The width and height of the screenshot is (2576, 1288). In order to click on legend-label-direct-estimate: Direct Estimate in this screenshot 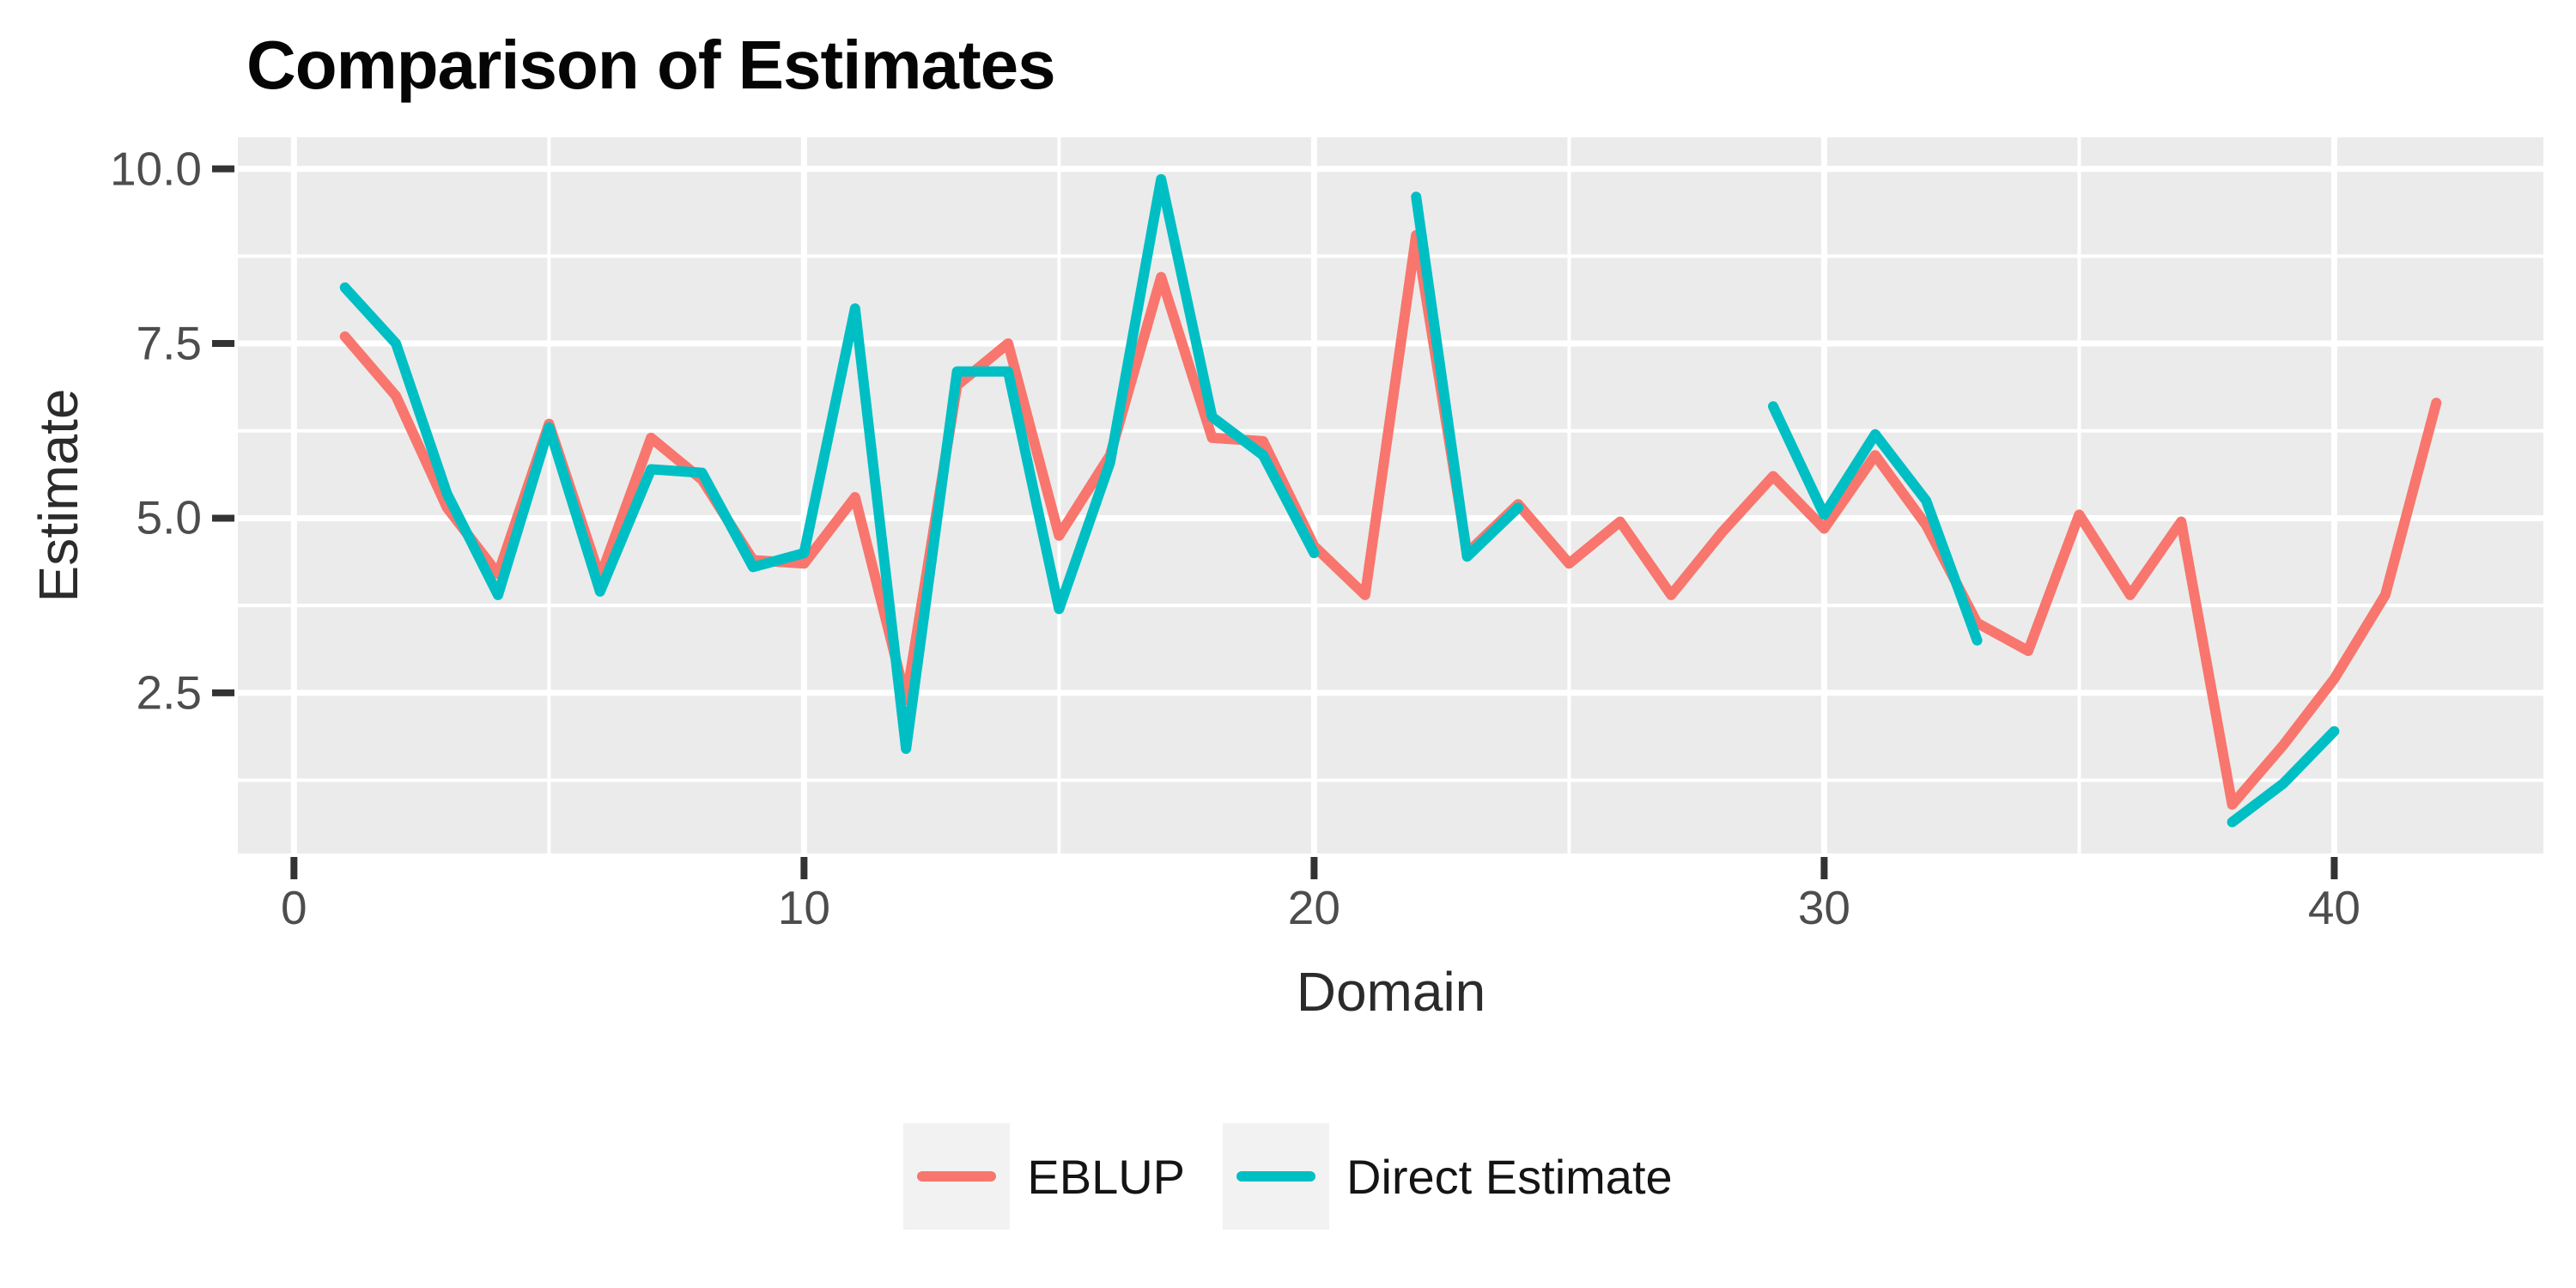, I will do `click(1510, 1177)`.